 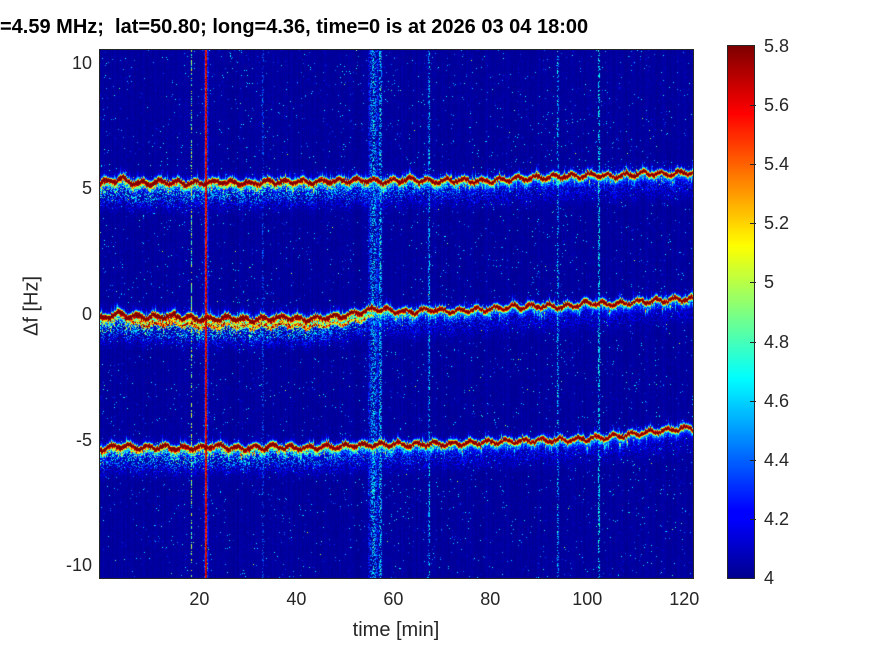 What do you see at coordinates (684, 599) in the screenshot?
I see `x-tick-label: 120` at bounding box center [684, 599].